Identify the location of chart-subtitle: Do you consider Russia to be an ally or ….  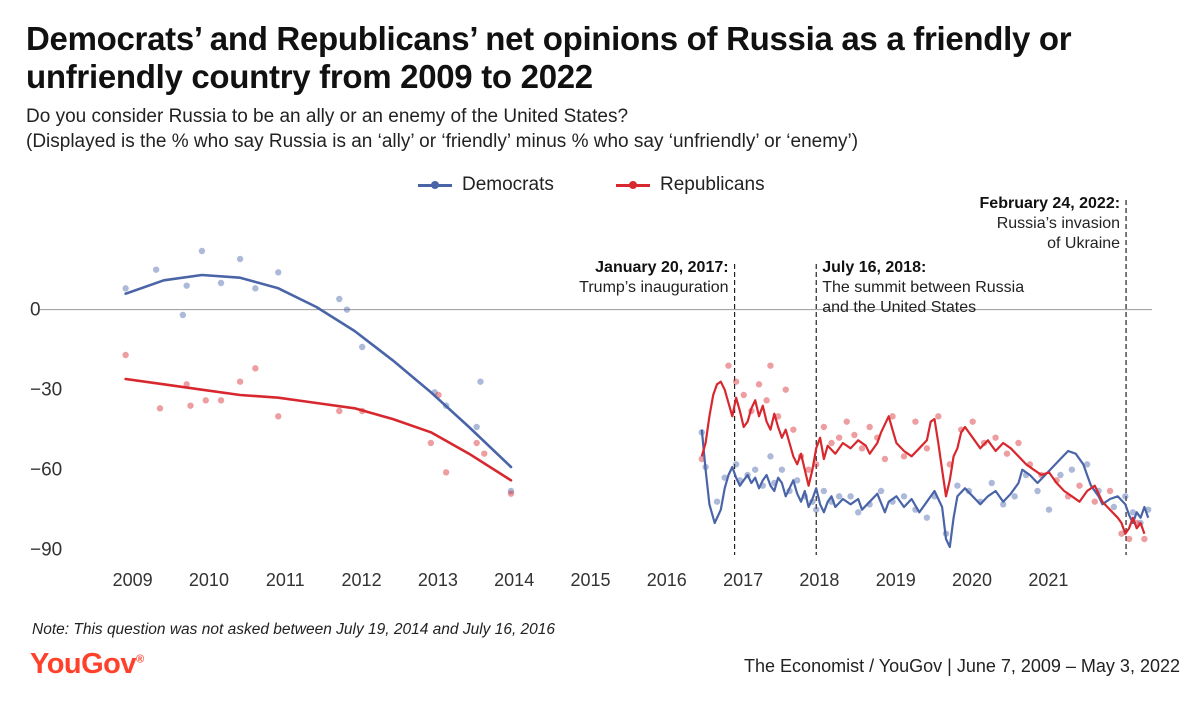
(606, 129).